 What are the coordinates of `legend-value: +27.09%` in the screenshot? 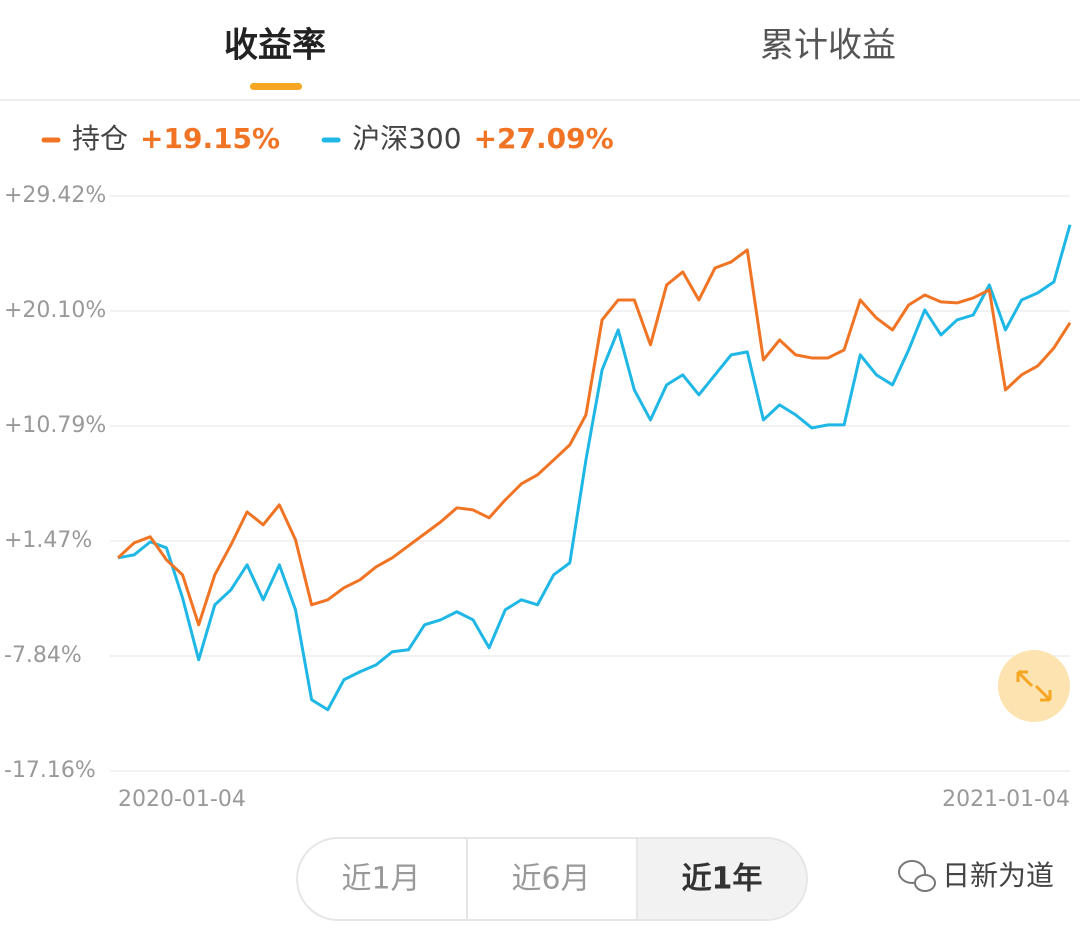 It's located at (544, 138).